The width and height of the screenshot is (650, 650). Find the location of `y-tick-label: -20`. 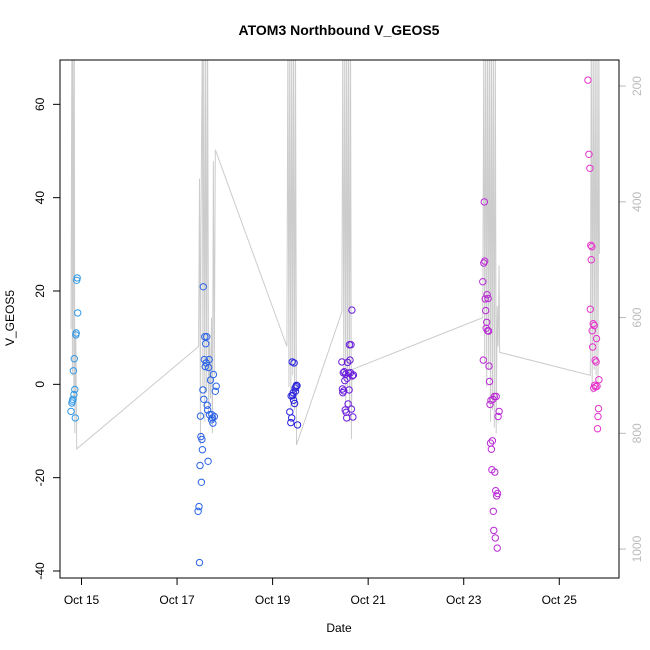

y-tick-label: -20 is located at coordinates (40, 478).